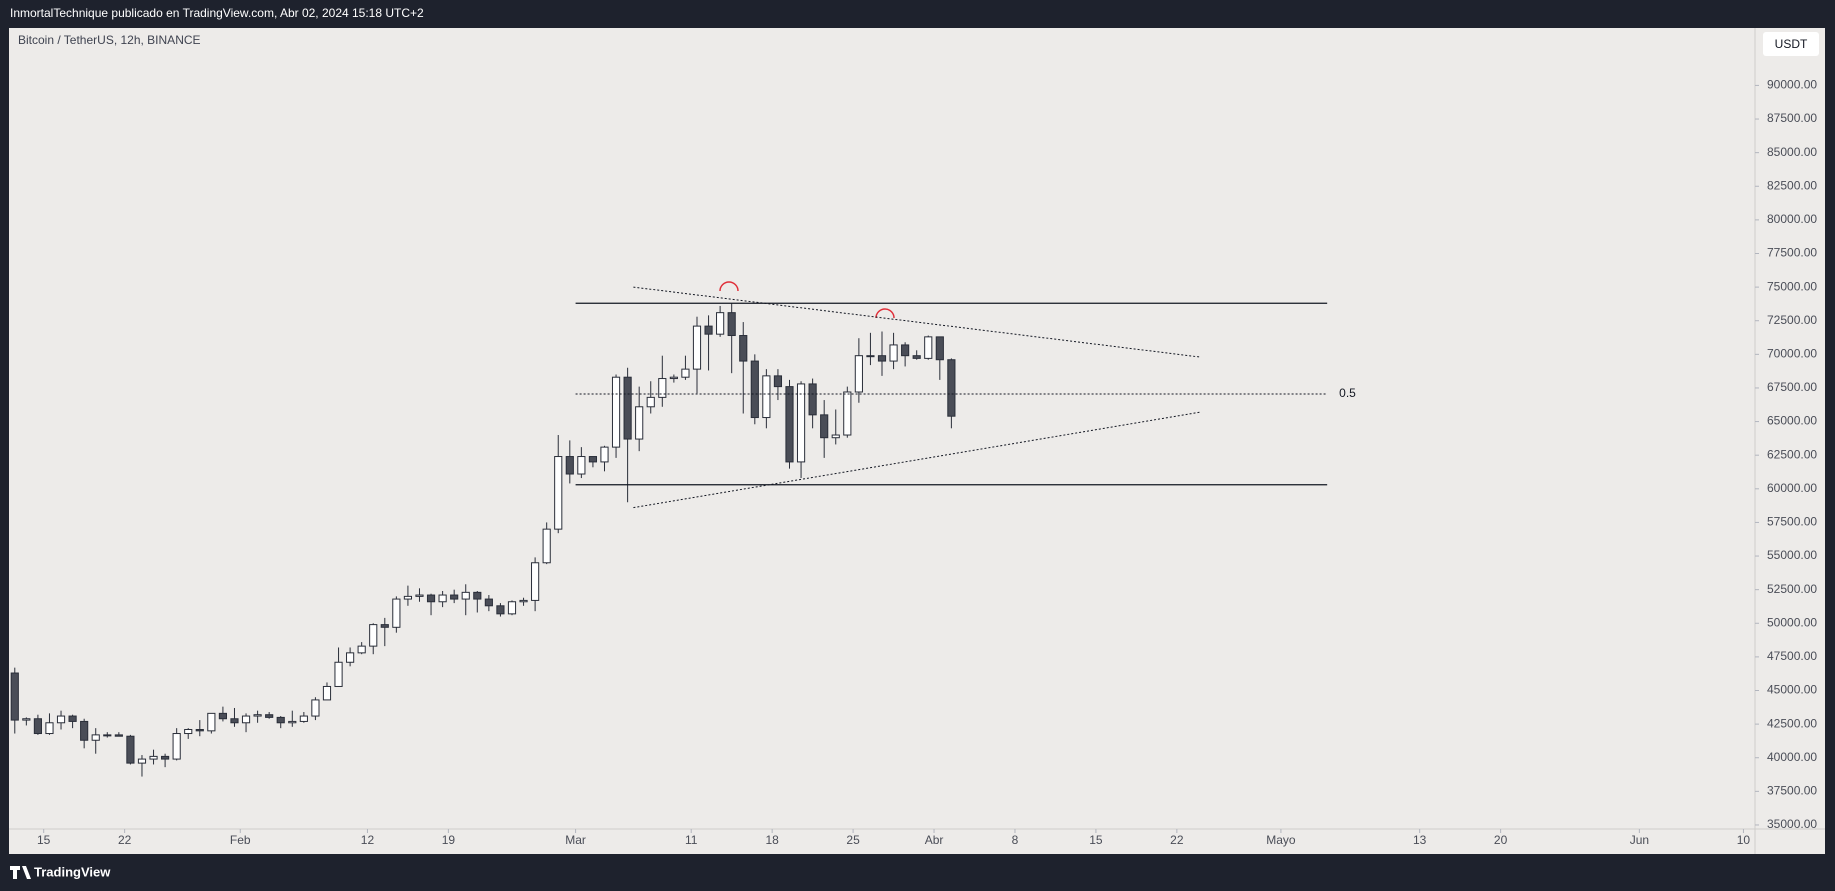 The width and height of the screenshot is (1835, 891). Describe the element at coordinates (1792, 555) in the screenshot. I see `y-tick-label: 55000.00` at that location.